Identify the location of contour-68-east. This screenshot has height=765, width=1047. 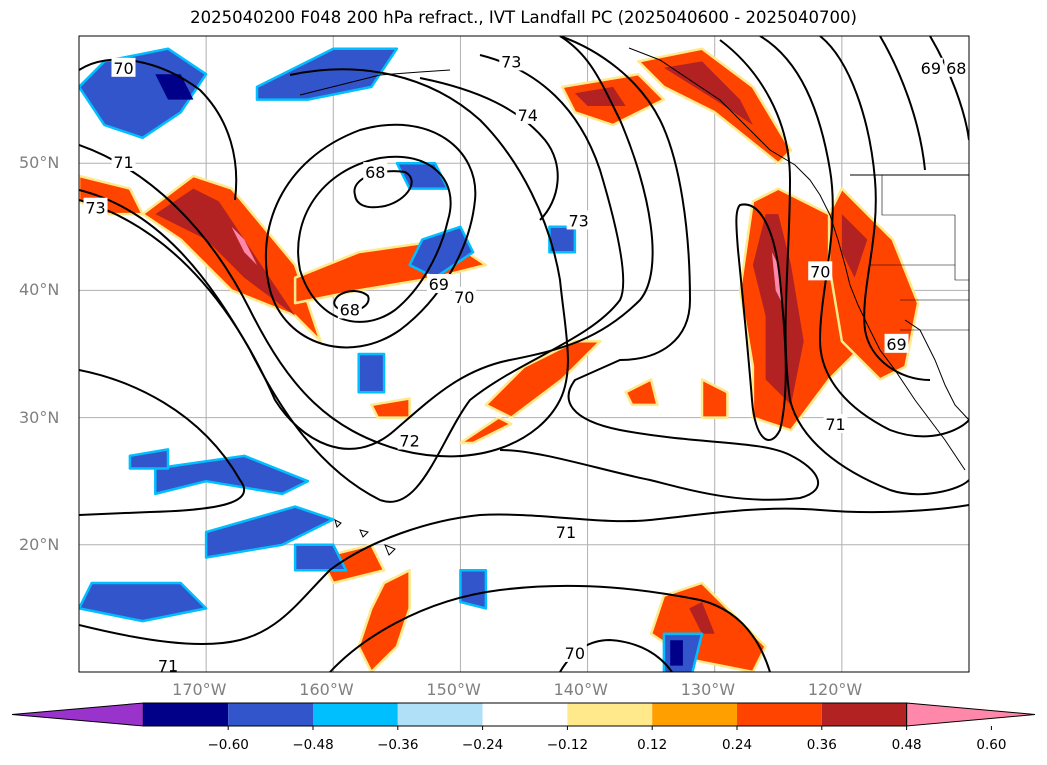
(902, 103).